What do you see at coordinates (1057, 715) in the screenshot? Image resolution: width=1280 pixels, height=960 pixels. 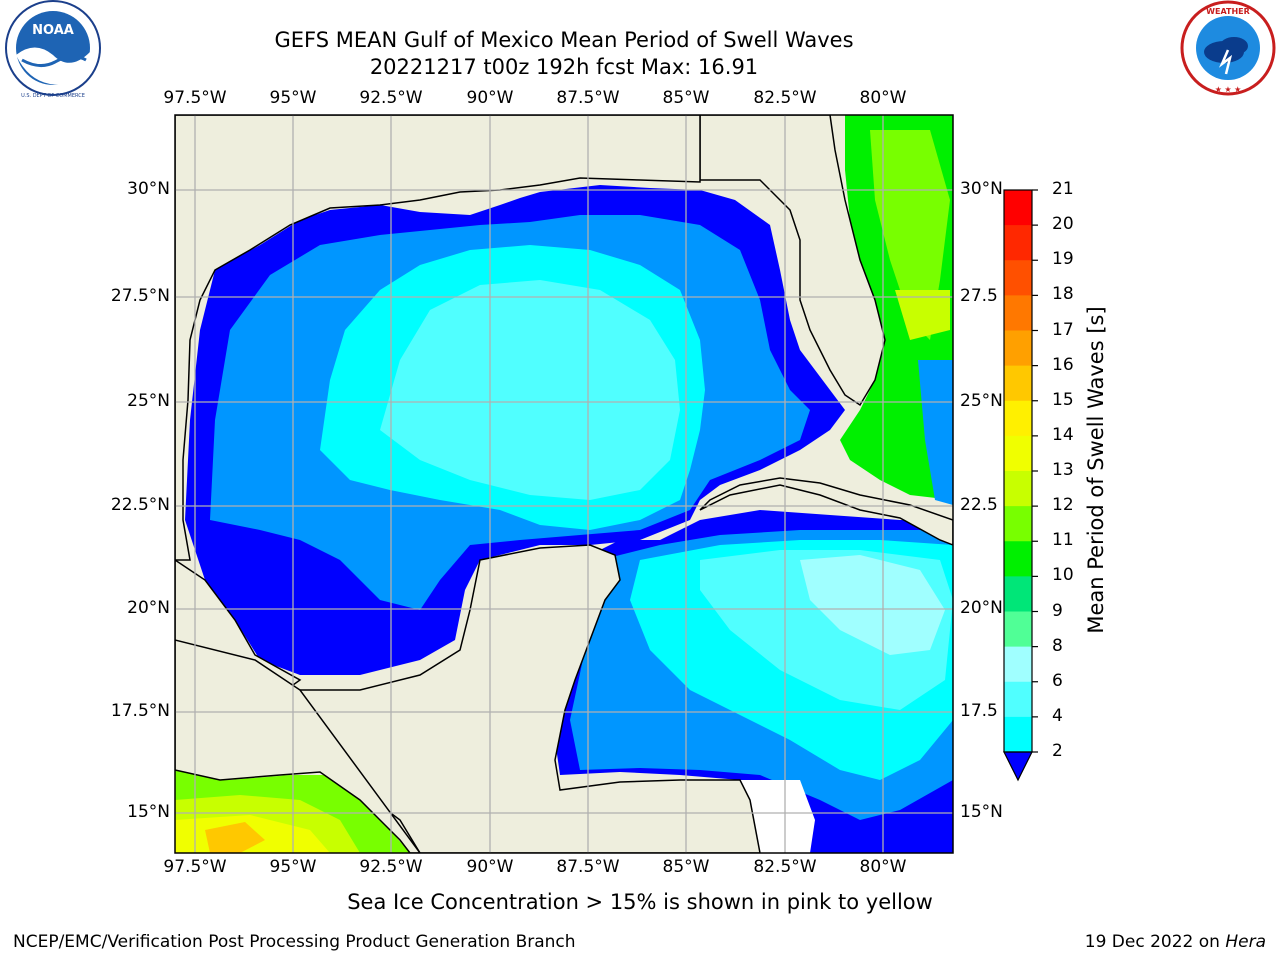 I see `colorbar-tick-label: 4` at bounding box center [1057, 715].